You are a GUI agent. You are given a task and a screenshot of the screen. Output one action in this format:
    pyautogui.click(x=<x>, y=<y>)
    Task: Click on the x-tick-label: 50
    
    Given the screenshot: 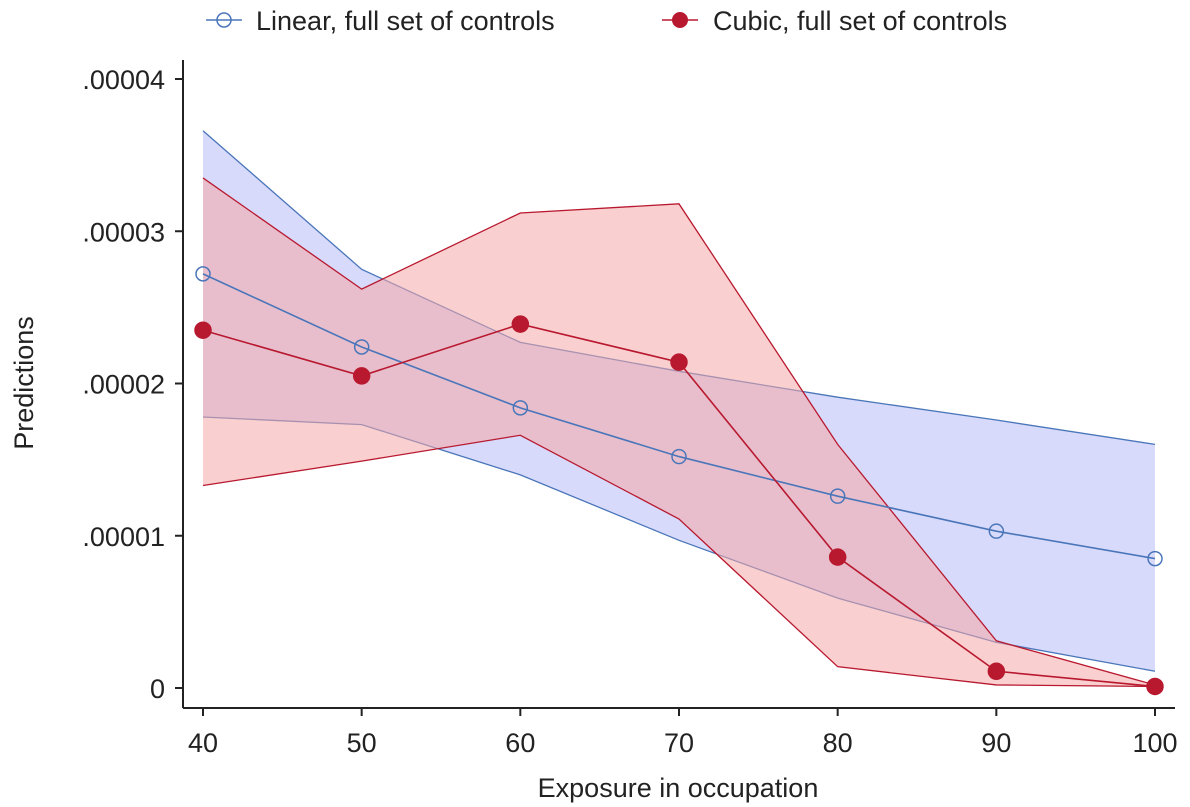 What is the action you would take?
    pyautogui.click(x=362, y=743)
    